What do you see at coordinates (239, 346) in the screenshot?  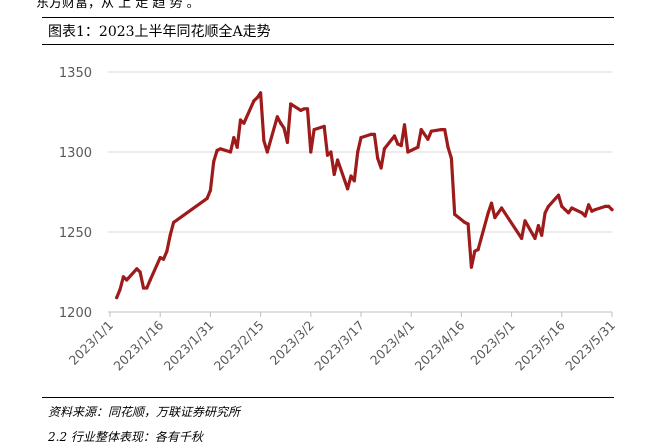 I see `x-tick-label: 2023/2/15` at bounding box center [239, 346].